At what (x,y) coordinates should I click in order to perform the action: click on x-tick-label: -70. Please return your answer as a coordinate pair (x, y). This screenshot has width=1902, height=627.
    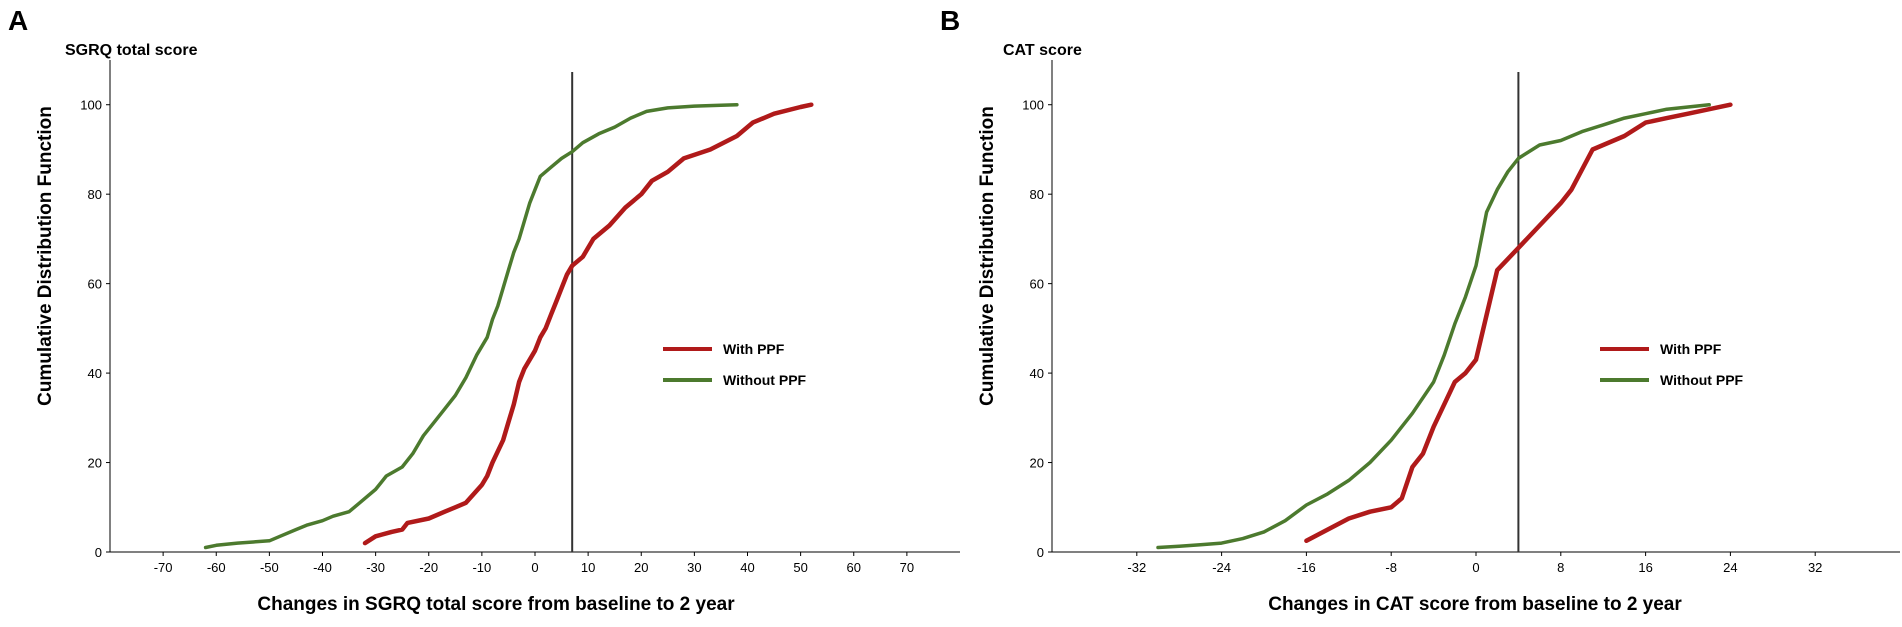
    Looking at the image, I should click on (163, 567).